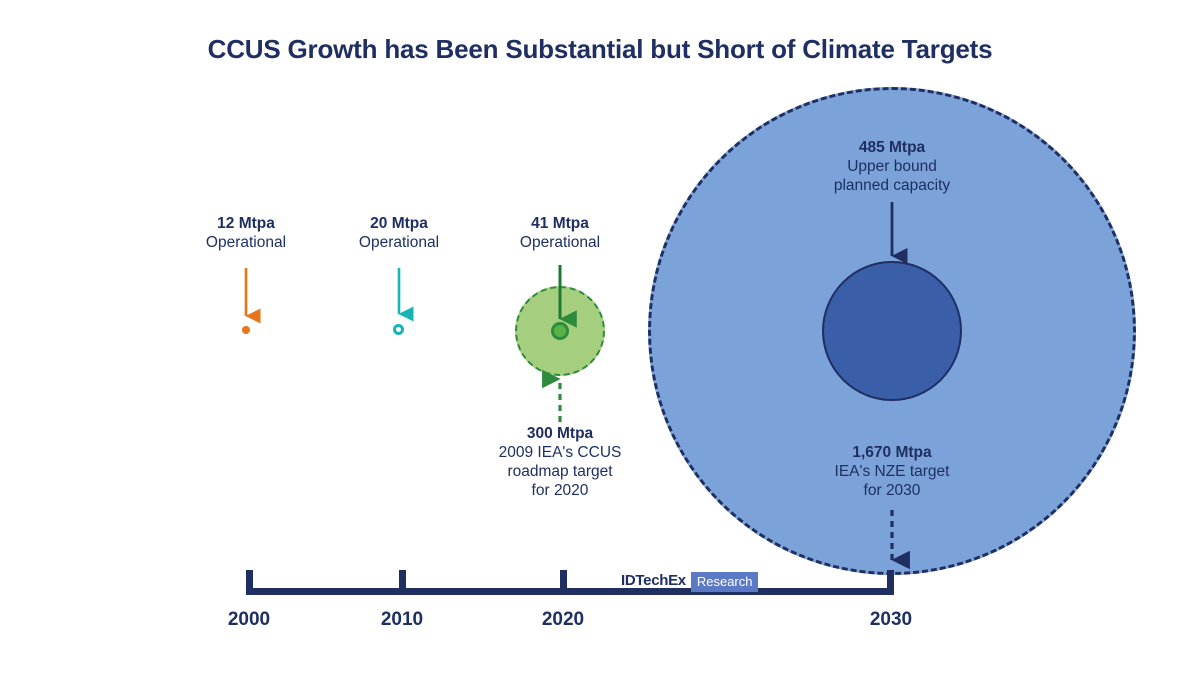  Describe the element at coordinates (892, 490) in the screenshot. I see `label-2030-nze-line2: for 2030` at that location.